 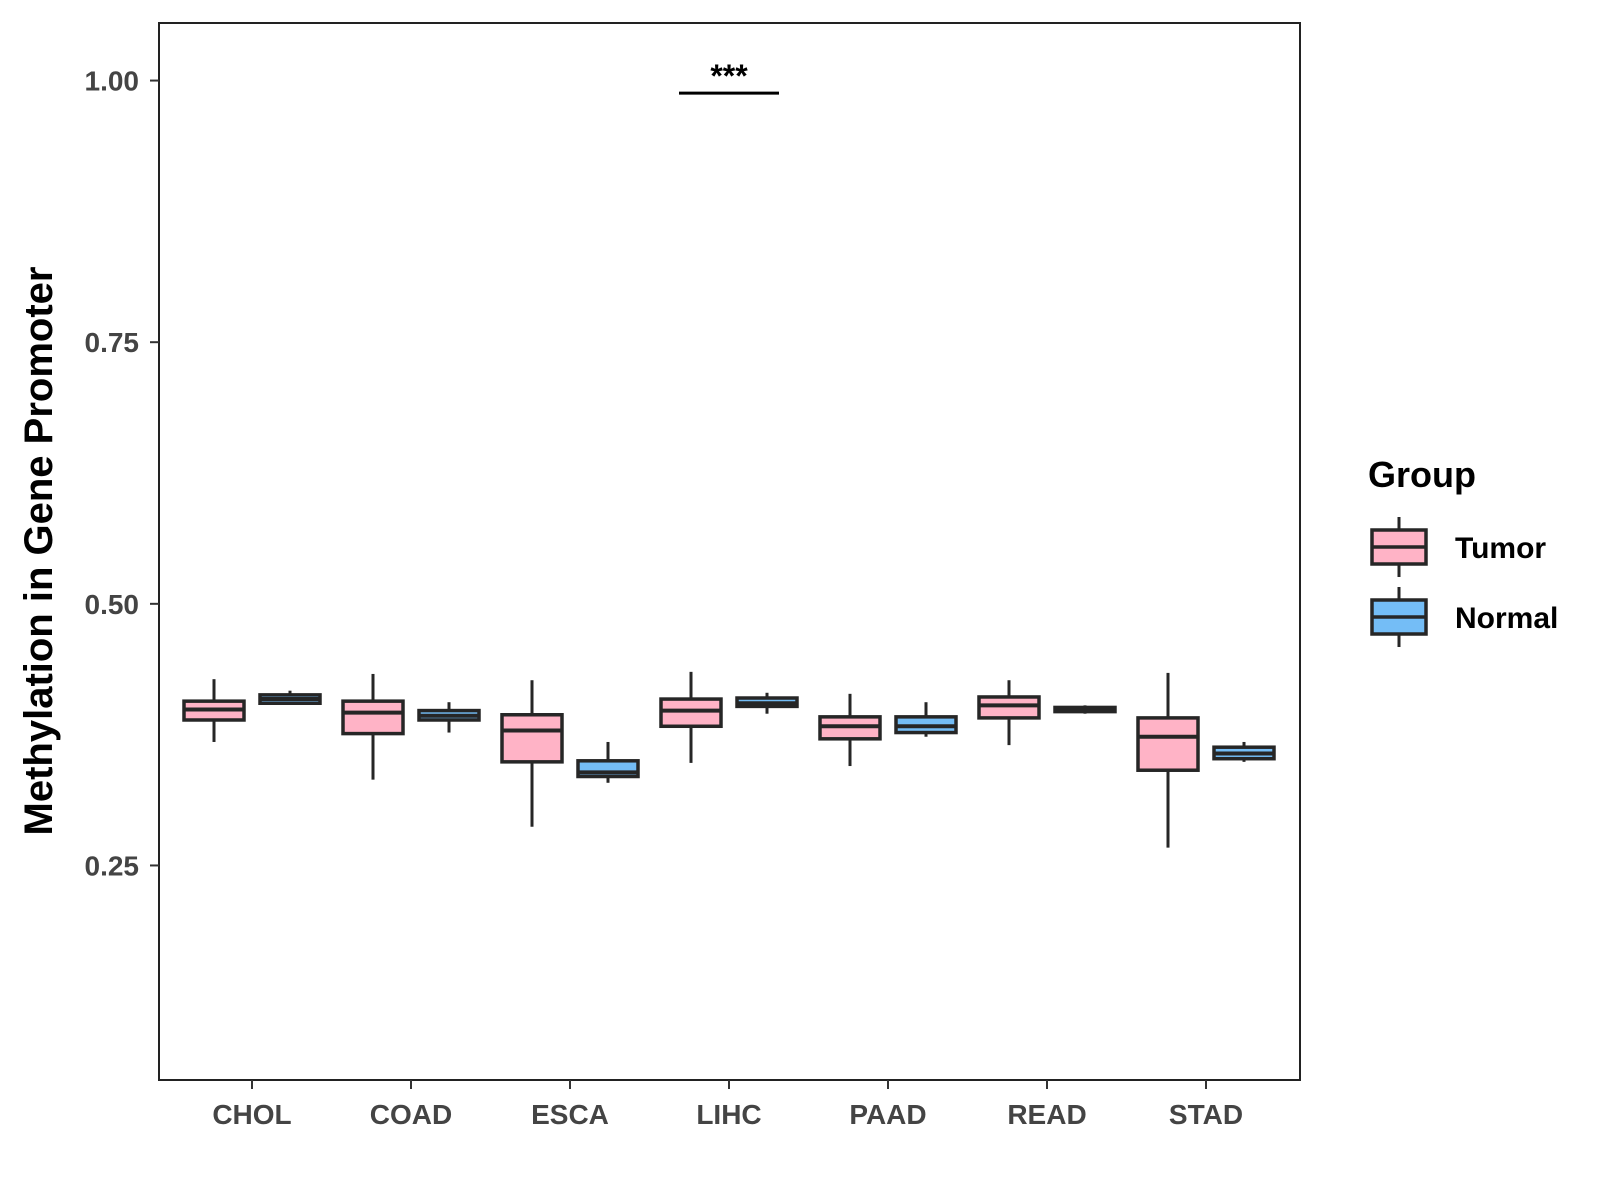 What do you see at coordinates (1168, 744) in the screenshot?
I see `box-tumor-stad-iqr` at bounding box center [1168, 744].